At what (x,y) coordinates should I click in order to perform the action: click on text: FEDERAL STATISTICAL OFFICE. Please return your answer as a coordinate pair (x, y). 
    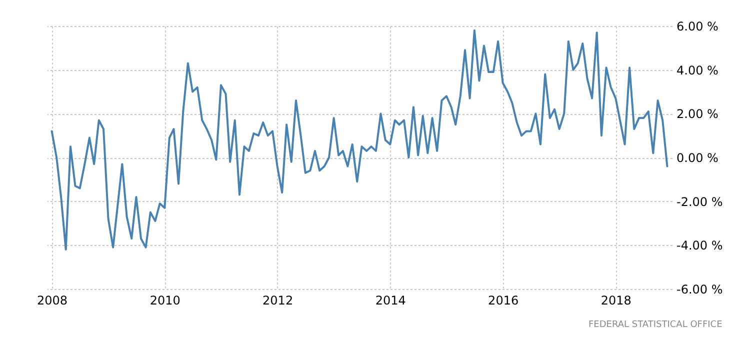
    Looking at the image, I should click on (655, 325).